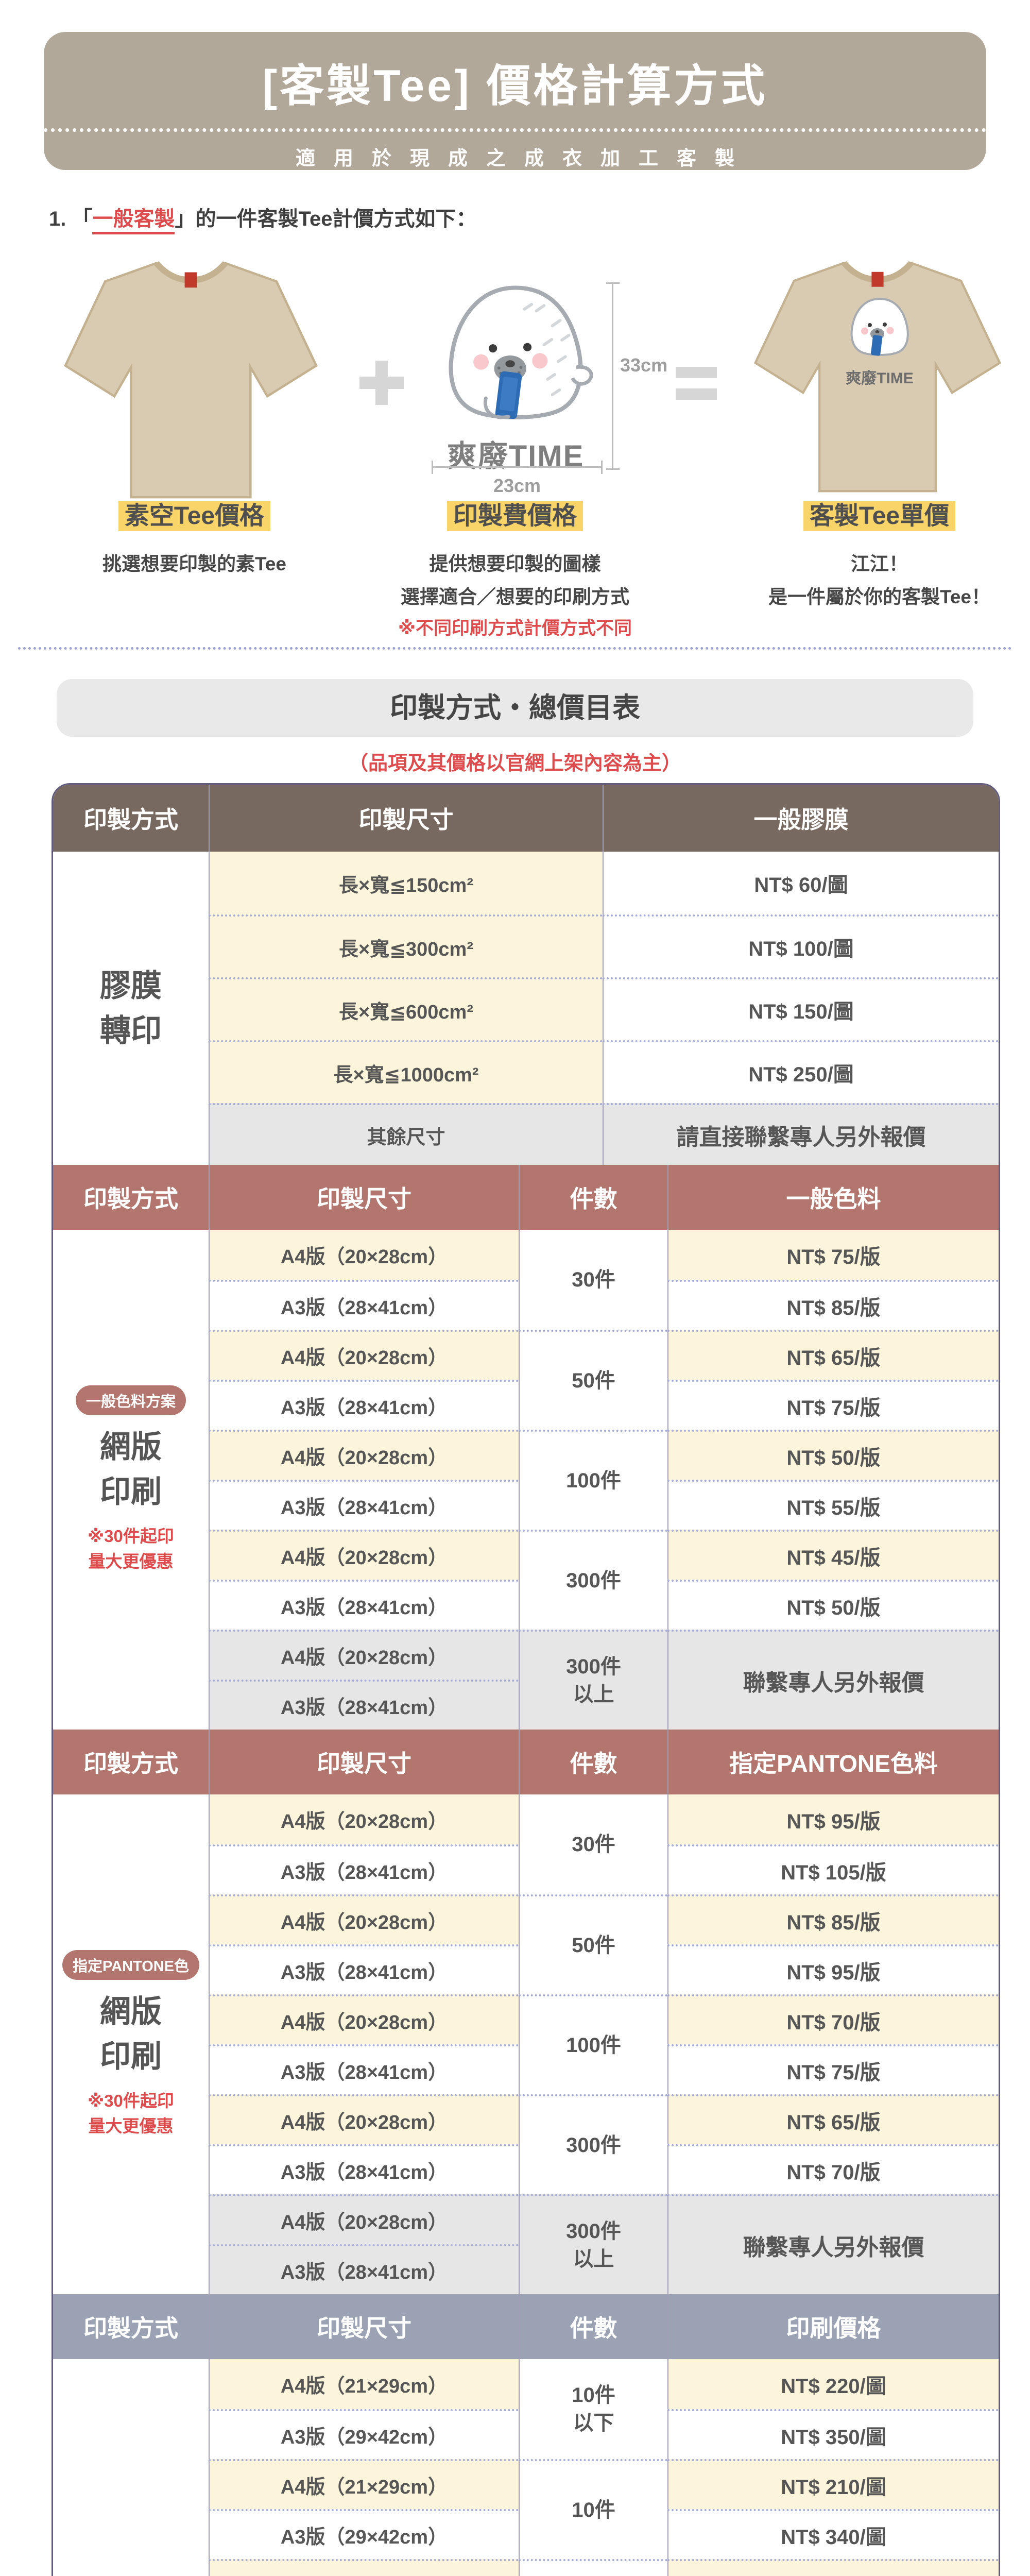 The width and height of the screenshot is (1030, 2576). Describe the element at coordinates (131, 1561) in the screenshot. I see `method-note-line: 量大更優惠` at that location.